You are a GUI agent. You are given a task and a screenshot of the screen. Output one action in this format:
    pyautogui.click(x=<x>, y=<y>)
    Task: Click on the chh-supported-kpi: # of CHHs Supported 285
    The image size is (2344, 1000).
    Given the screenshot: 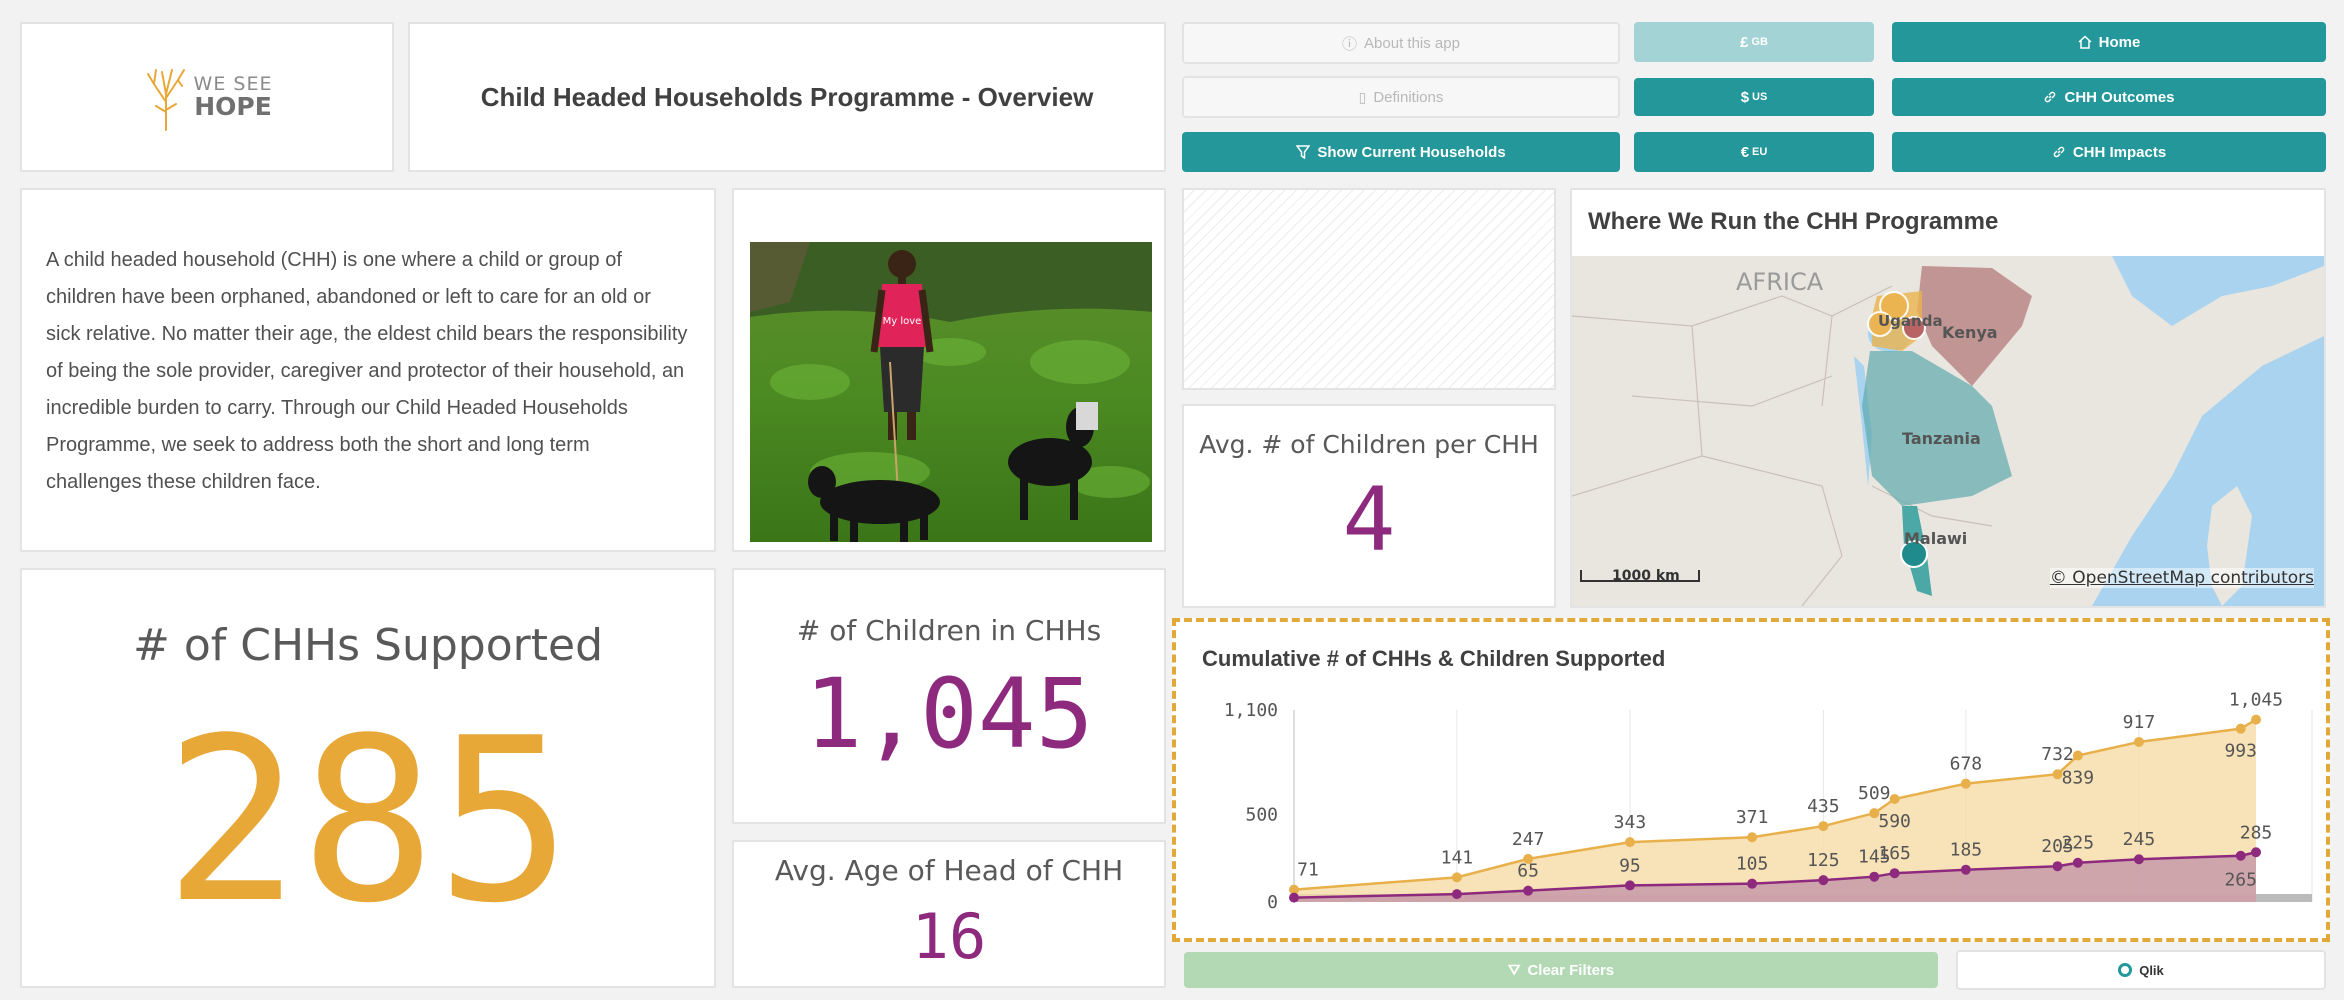 What is the action you would take?
    pyautogui.click(x=368, y=778)
    